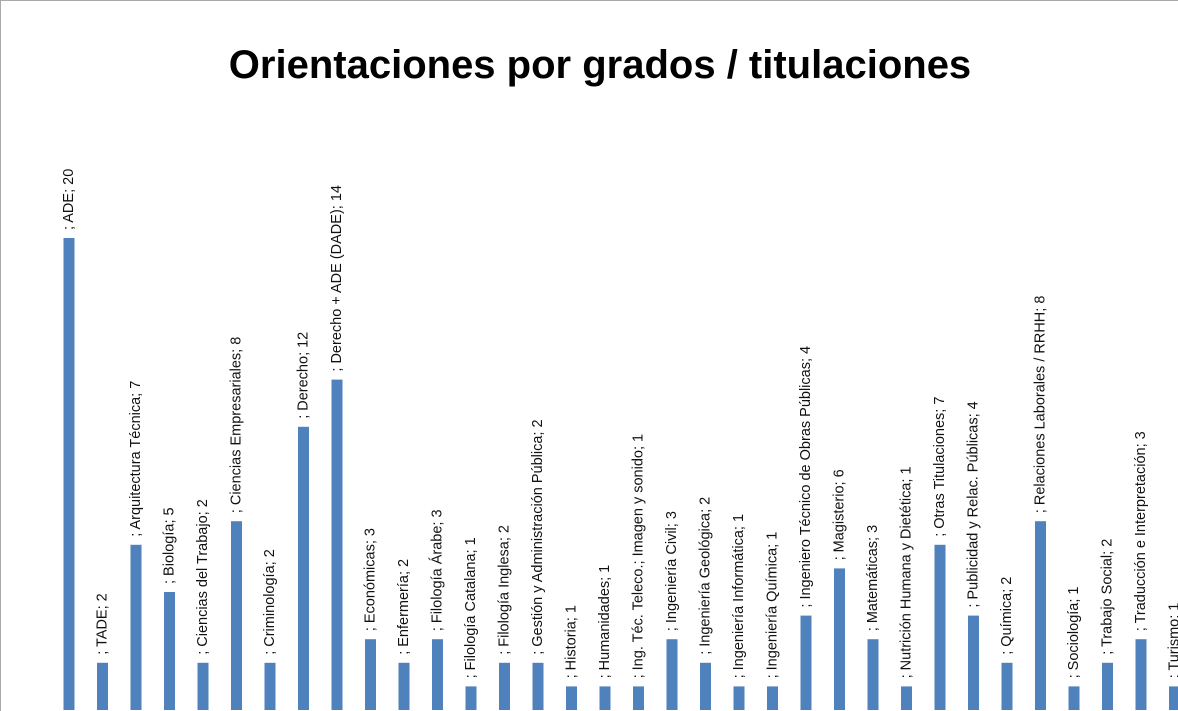 Image resolution: width=1178 pixels, height=711 pixels. I want to click on data-label: ; Magisterio; 6, so click(839, 514).